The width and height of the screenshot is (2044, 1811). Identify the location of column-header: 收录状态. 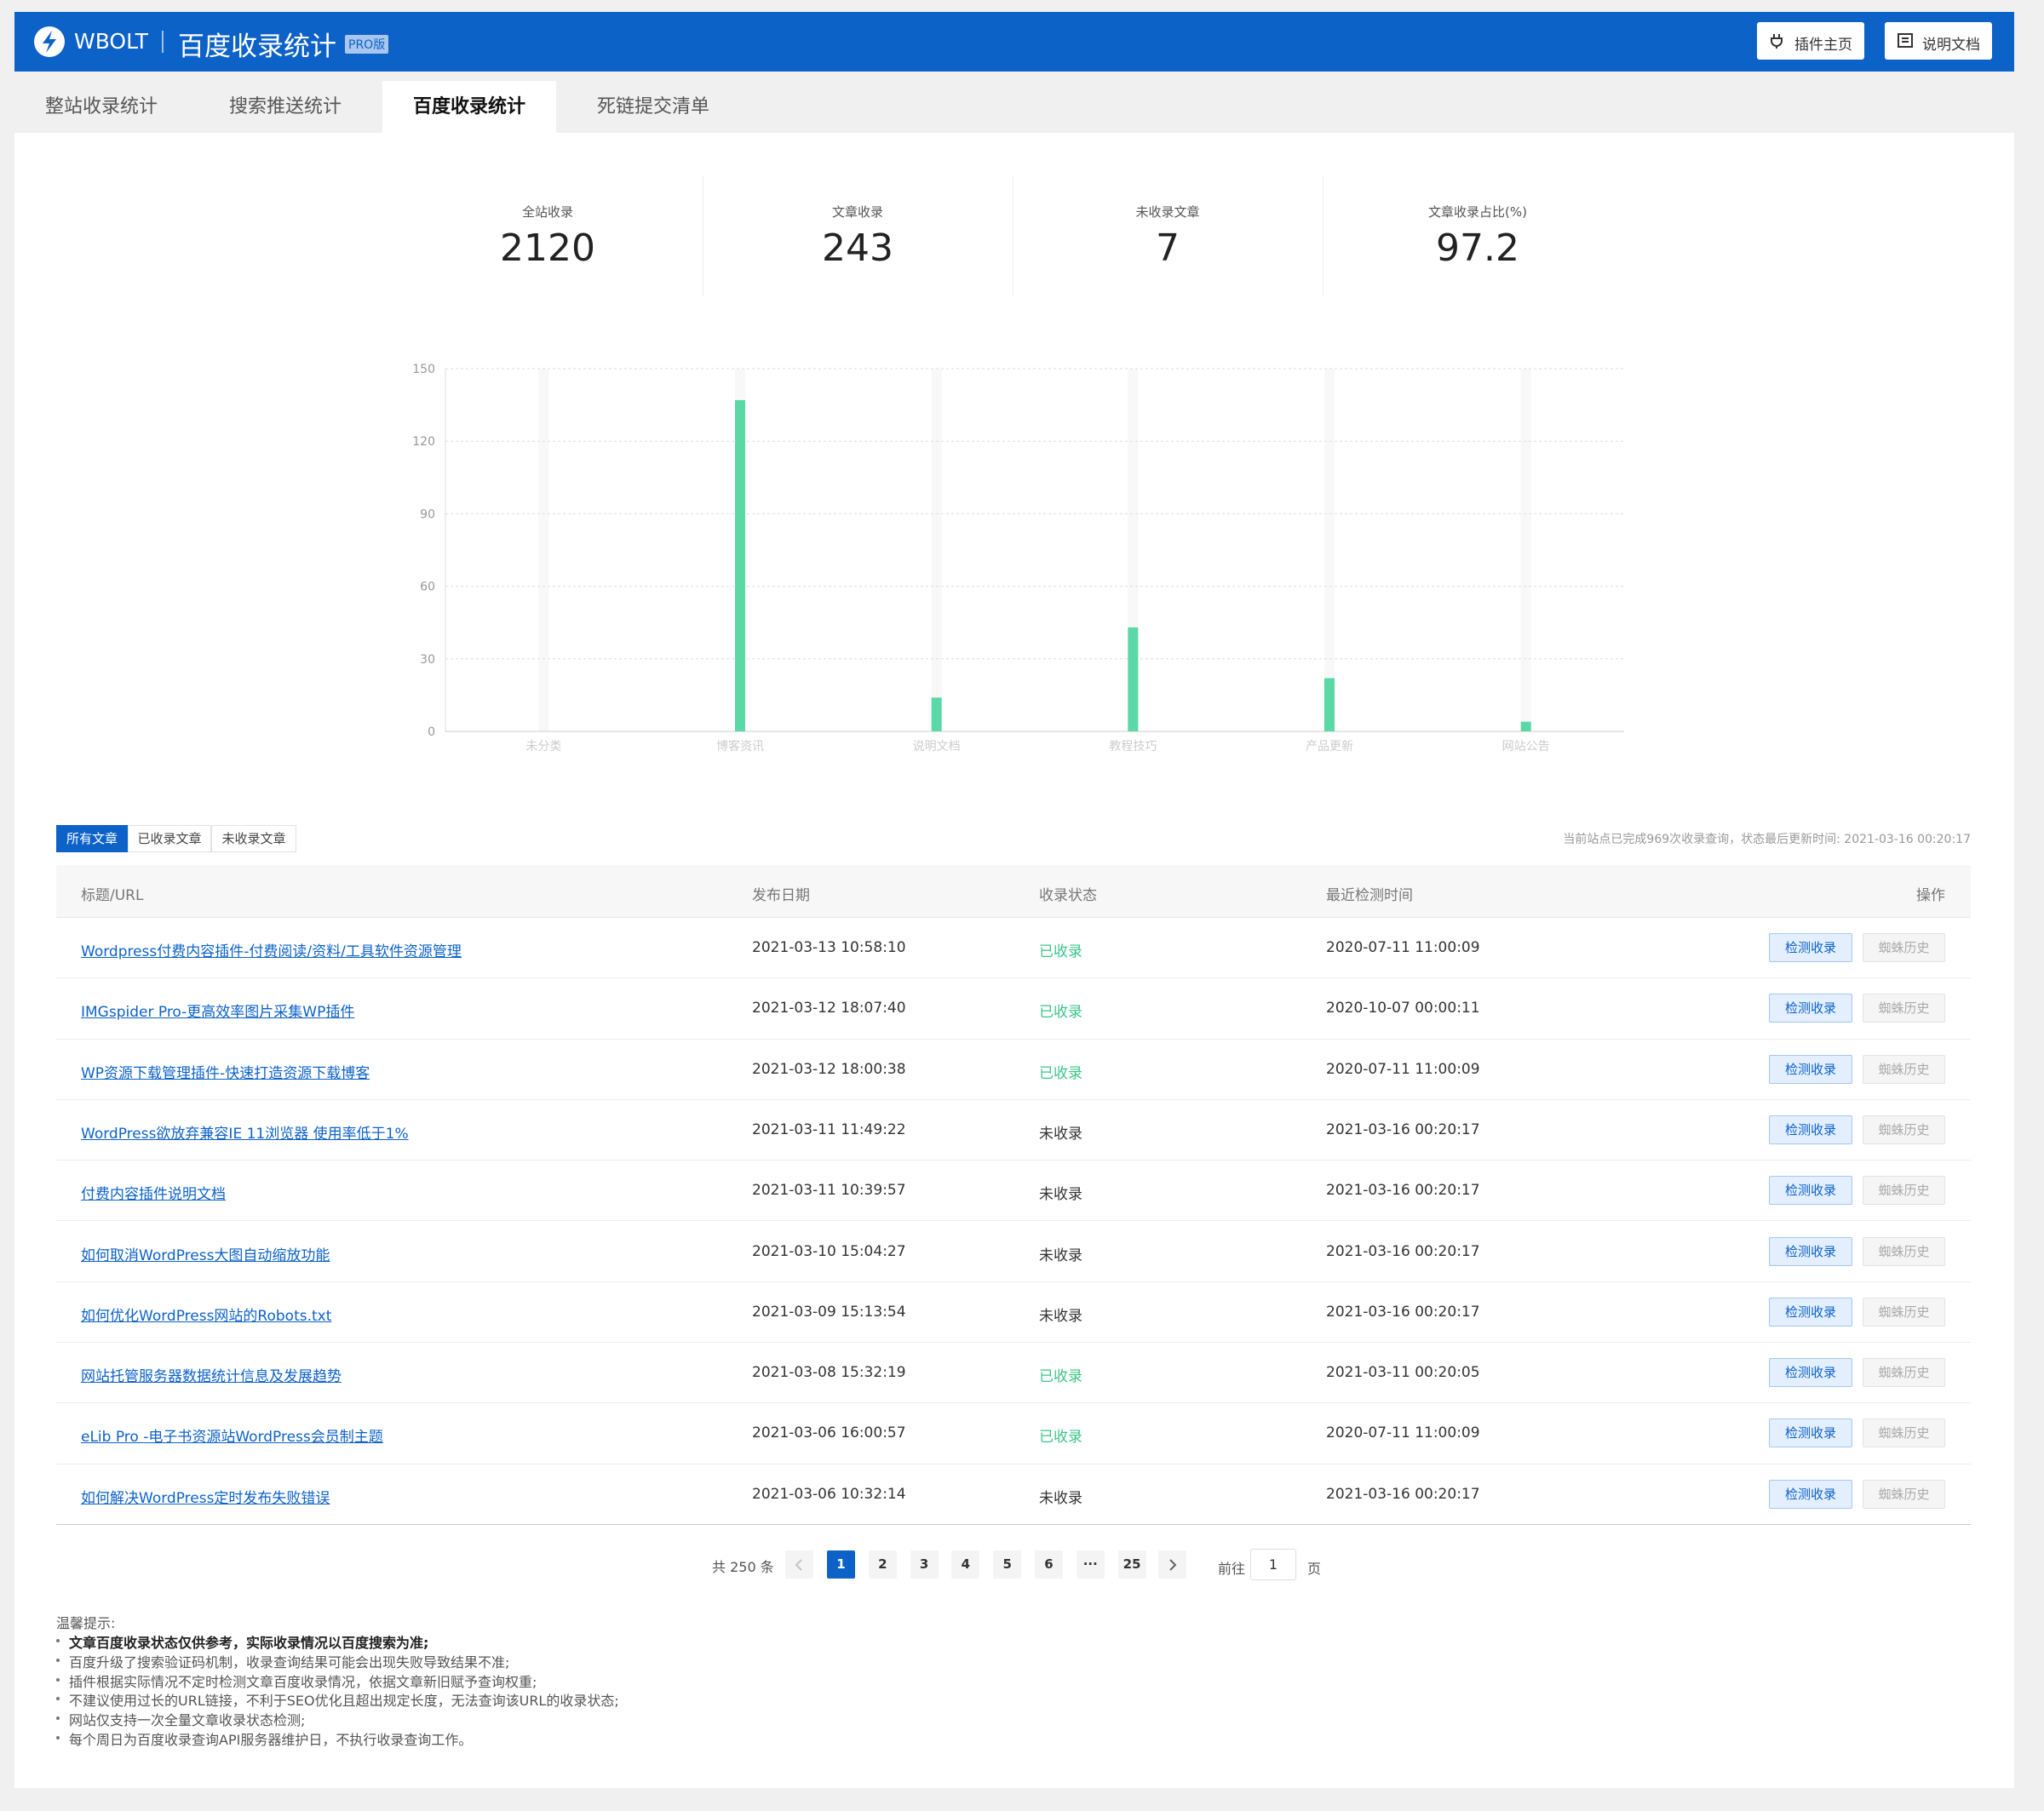
(1068, 894).